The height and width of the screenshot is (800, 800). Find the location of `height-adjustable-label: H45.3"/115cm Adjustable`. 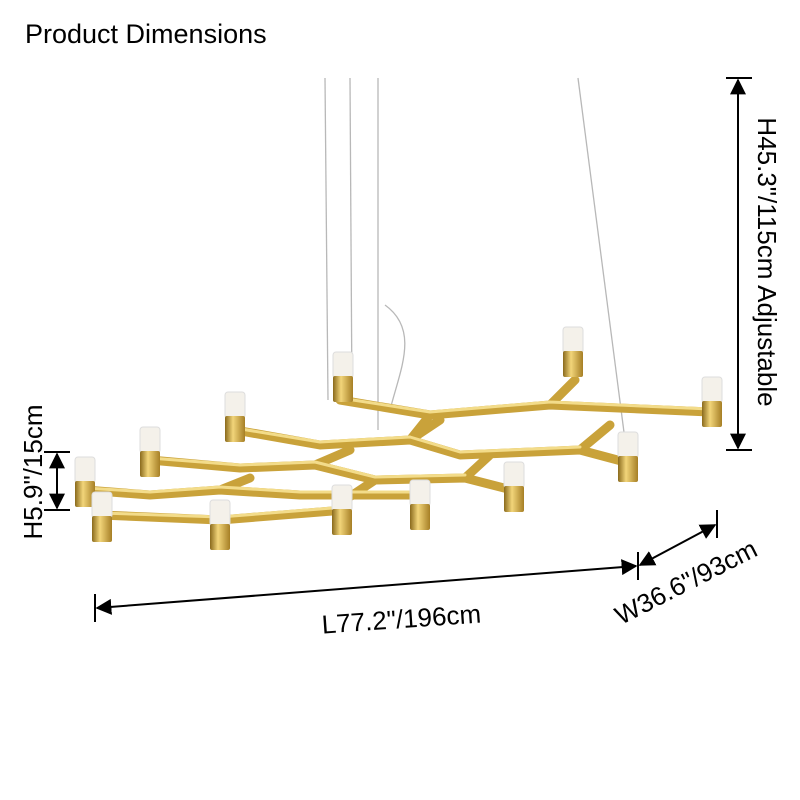

height-adjustable-label: H45.3"/115cm Adjustable is located at coordinates (767, 261).